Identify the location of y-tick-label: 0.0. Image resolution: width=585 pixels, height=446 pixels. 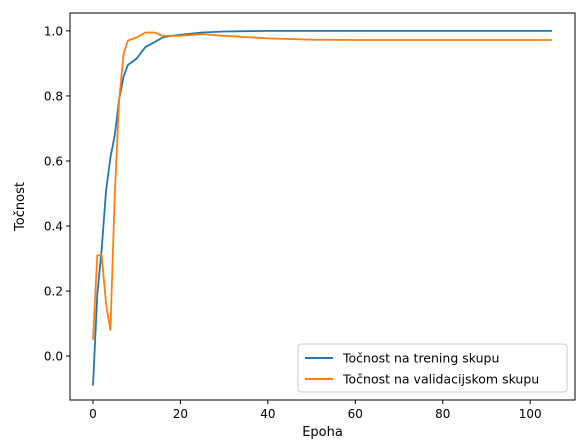
(53, 357).